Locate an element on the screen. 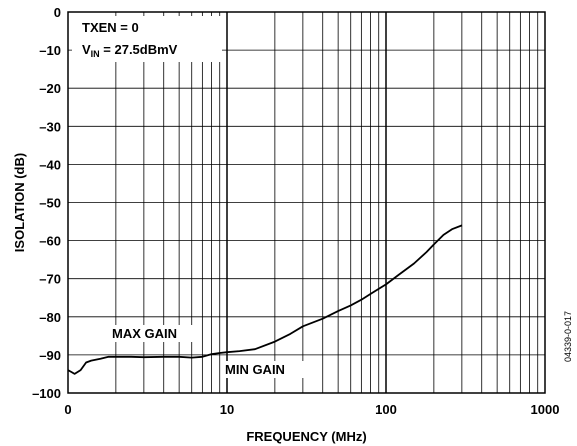 Image resolution: width=577 pixels, height=446 pixels. x-axis-label: FREQUENCY (MHz) is located at coordinates (306, 436).